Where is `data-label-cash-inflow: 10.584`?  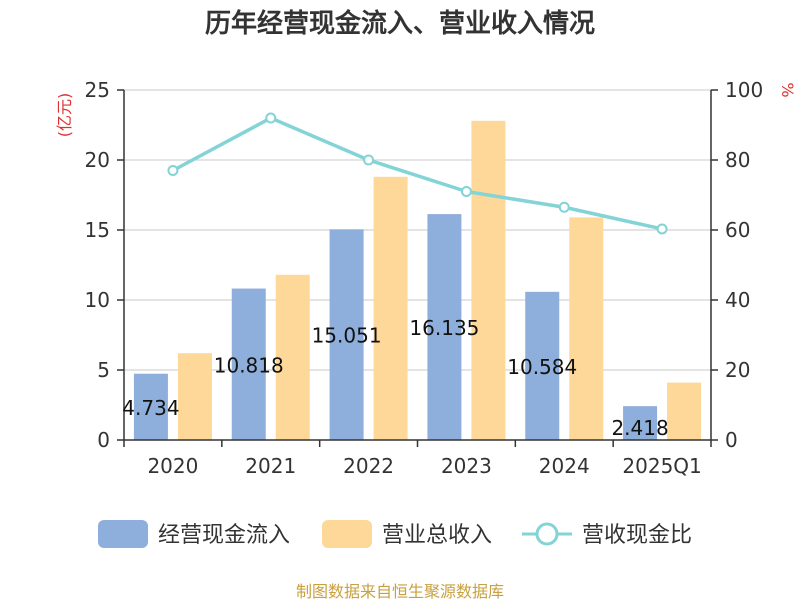
data-label-cash-inflow: 10.584 is located at coordinates (542, 367).